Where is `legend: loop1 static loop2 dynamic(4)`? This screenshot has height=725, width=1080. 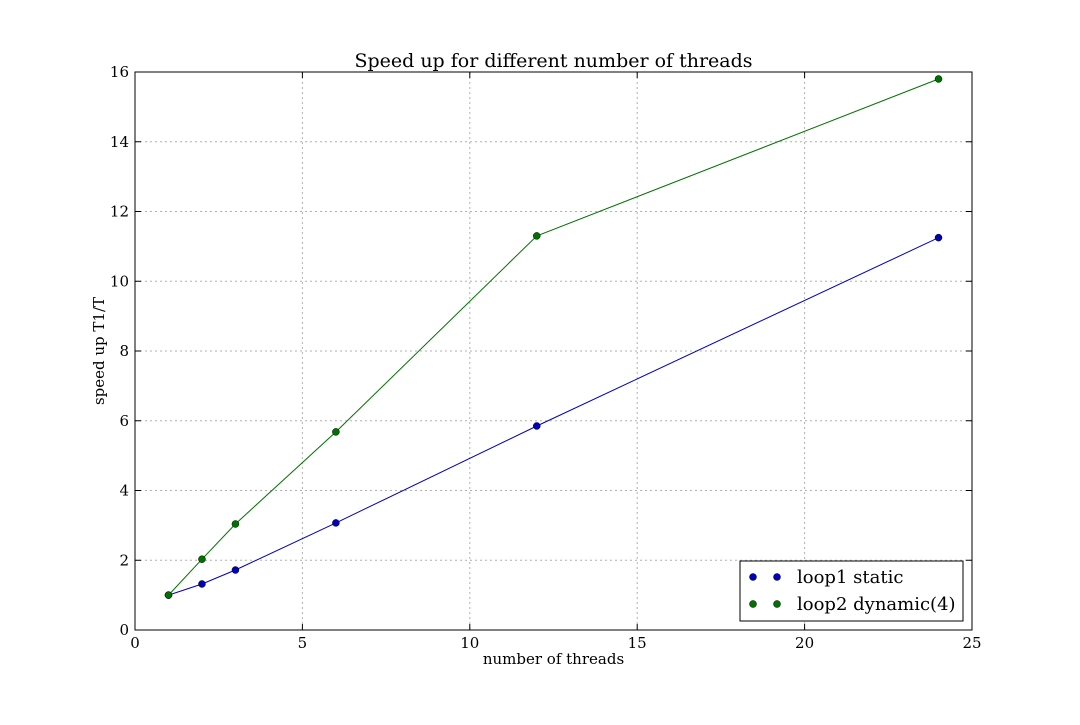 legend: loop1 static loop2 dynamic(4) is located at coordinates (851, 591).